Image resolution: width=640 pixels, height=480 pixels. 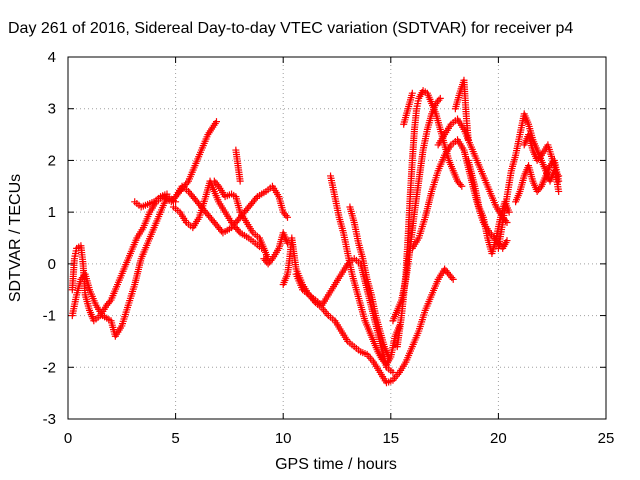 I want to click on y-tick-label: -2, so click(x=49, y=367).